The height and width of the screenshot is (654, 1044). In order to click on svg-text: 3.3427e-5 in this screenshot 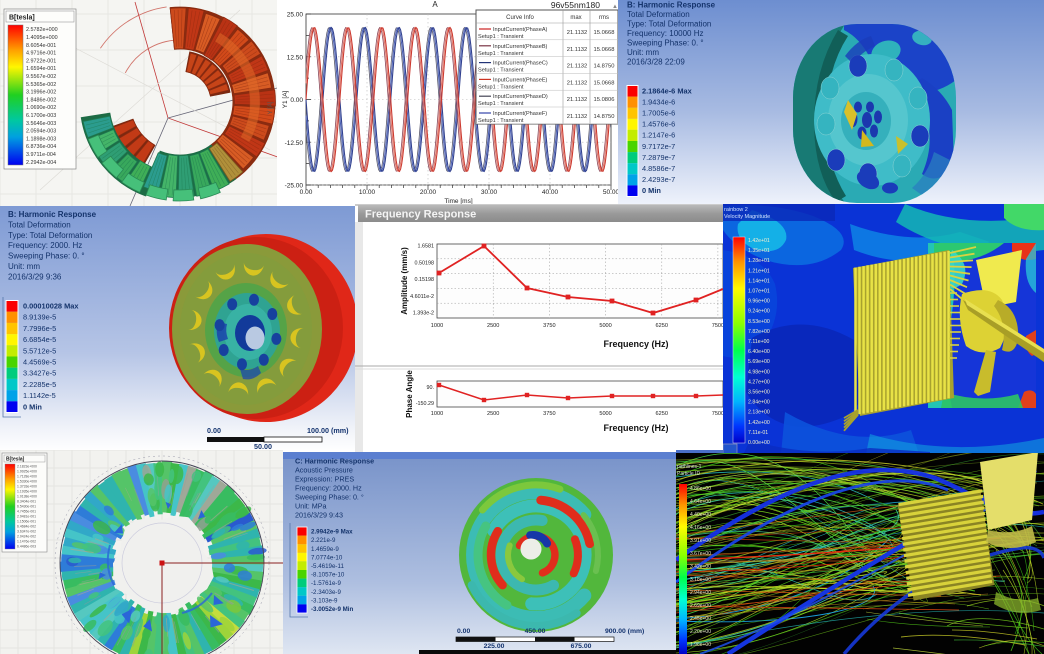, I will do `click(39, 373)`.